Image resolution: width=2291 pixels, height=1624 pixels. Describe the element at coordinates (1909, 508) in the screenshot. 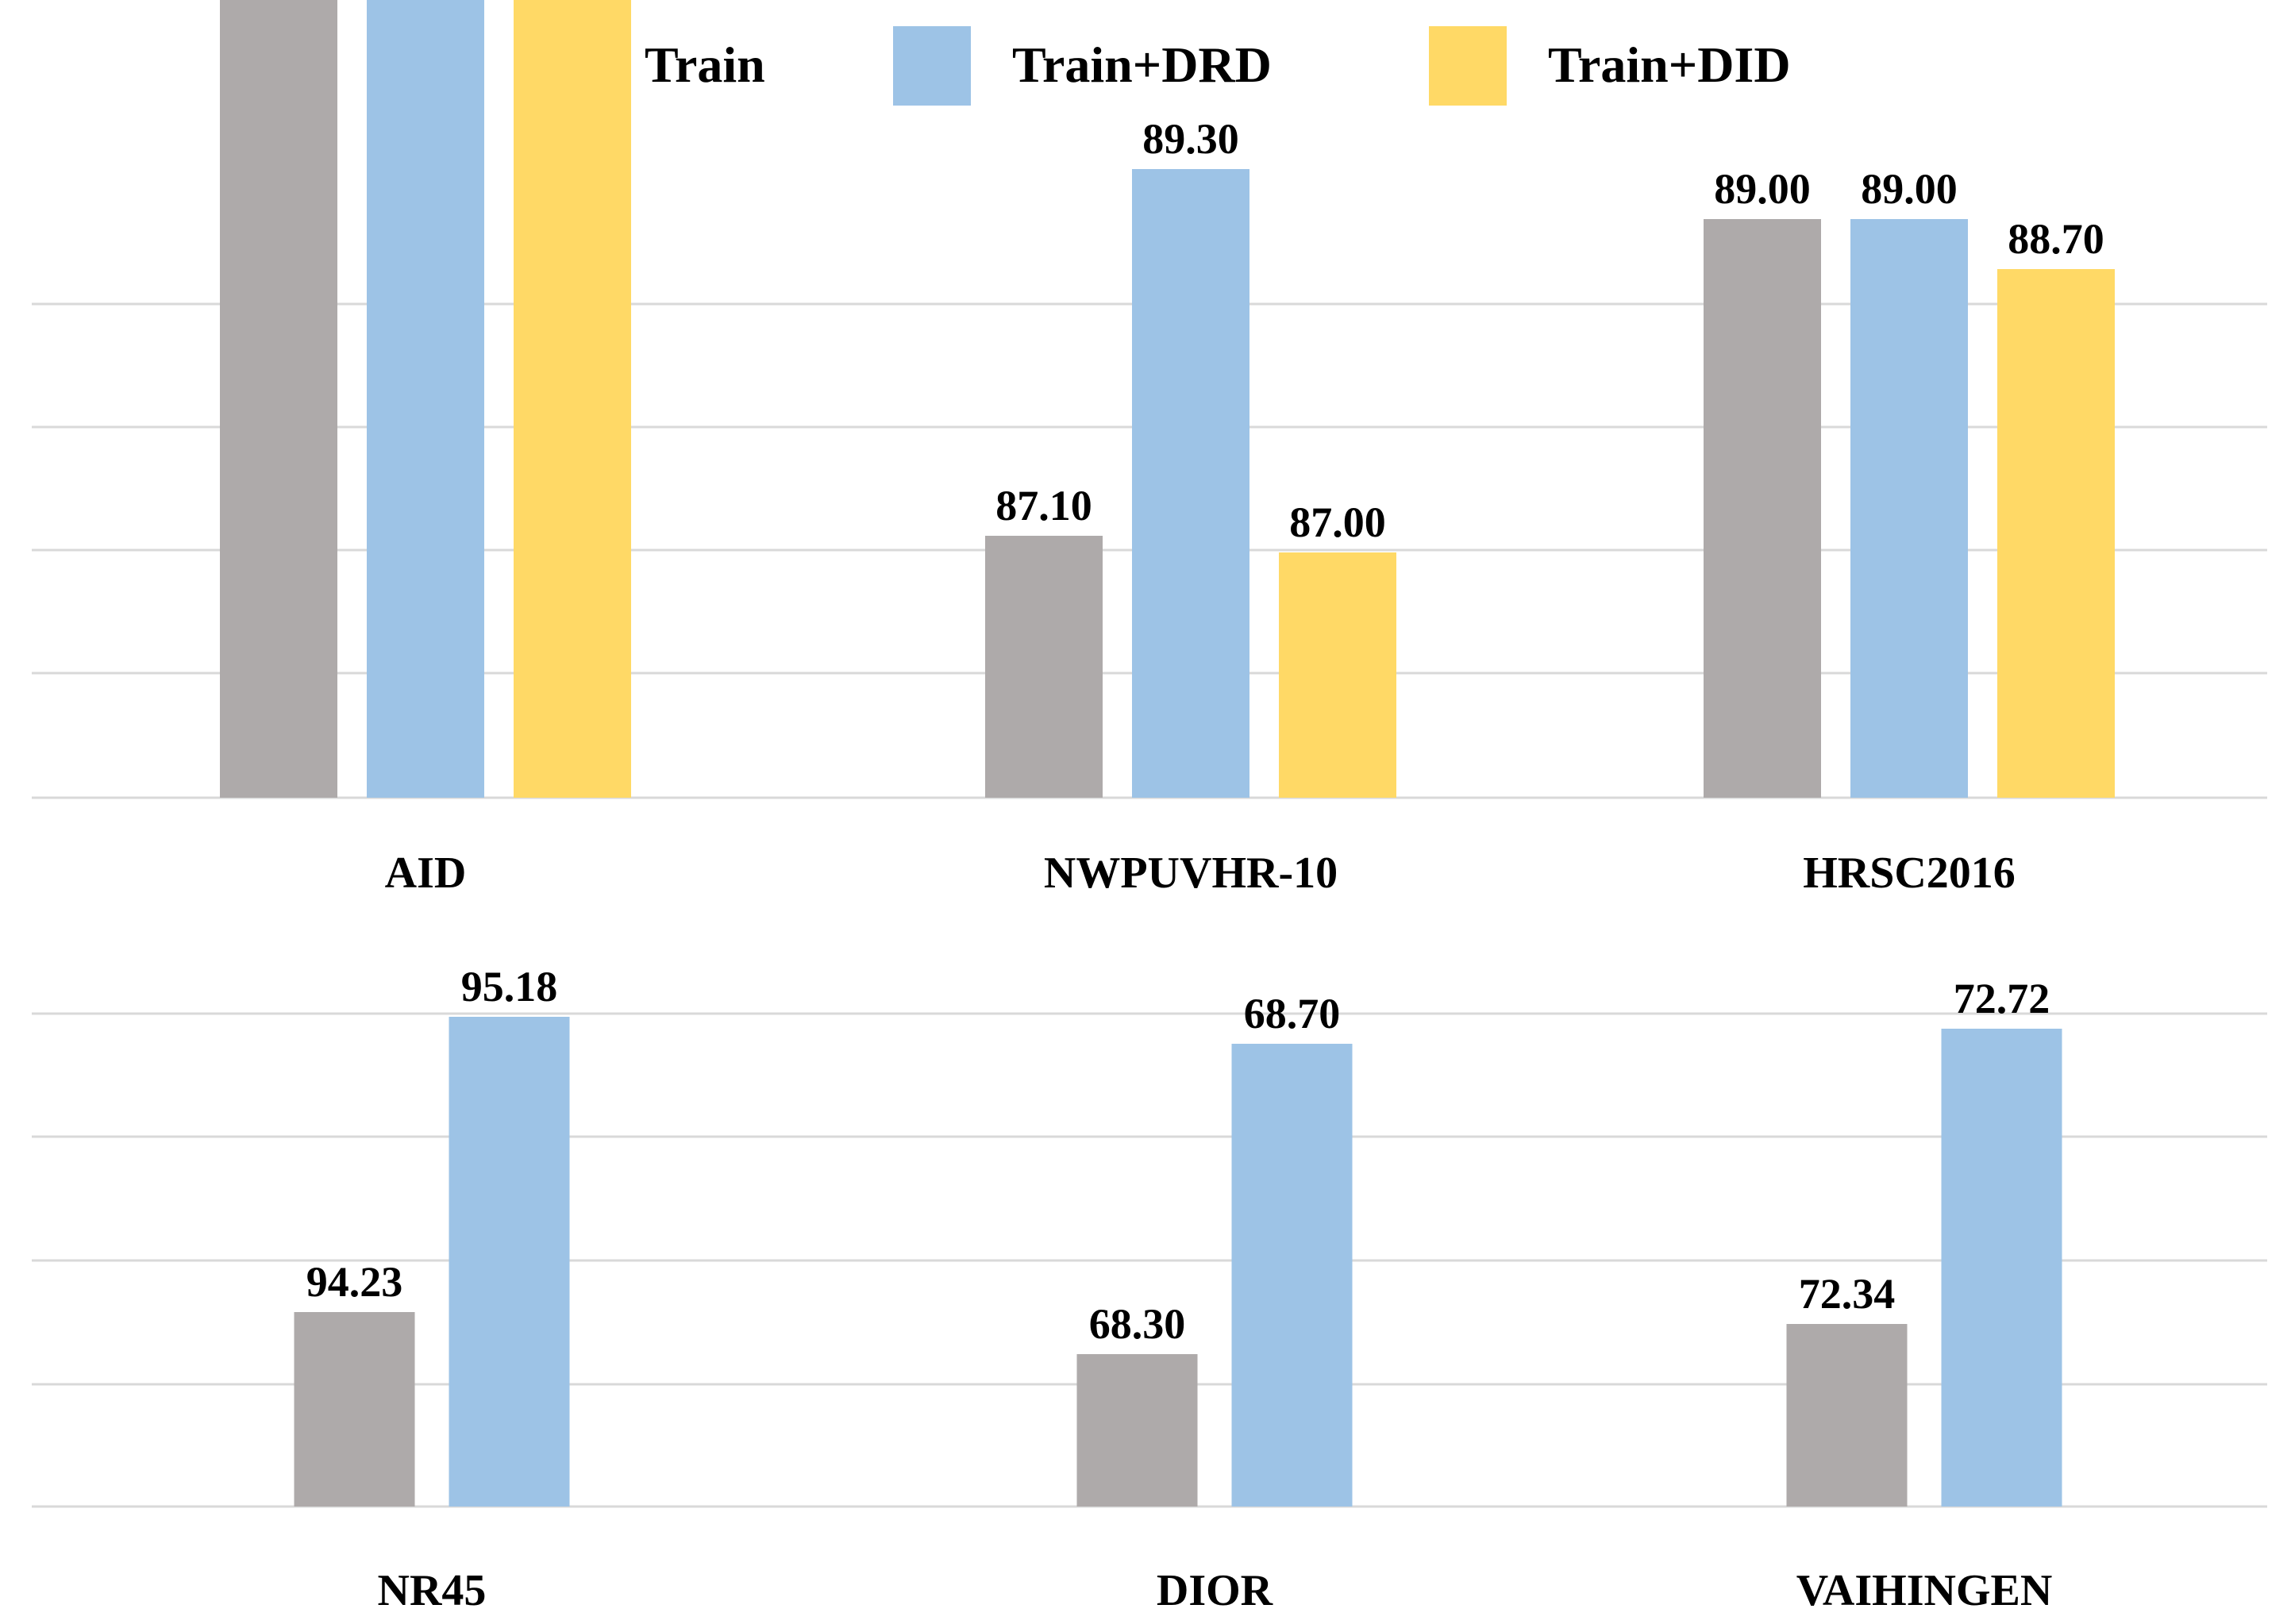

I see `bar-hrsc2016-train-drd` at that location.